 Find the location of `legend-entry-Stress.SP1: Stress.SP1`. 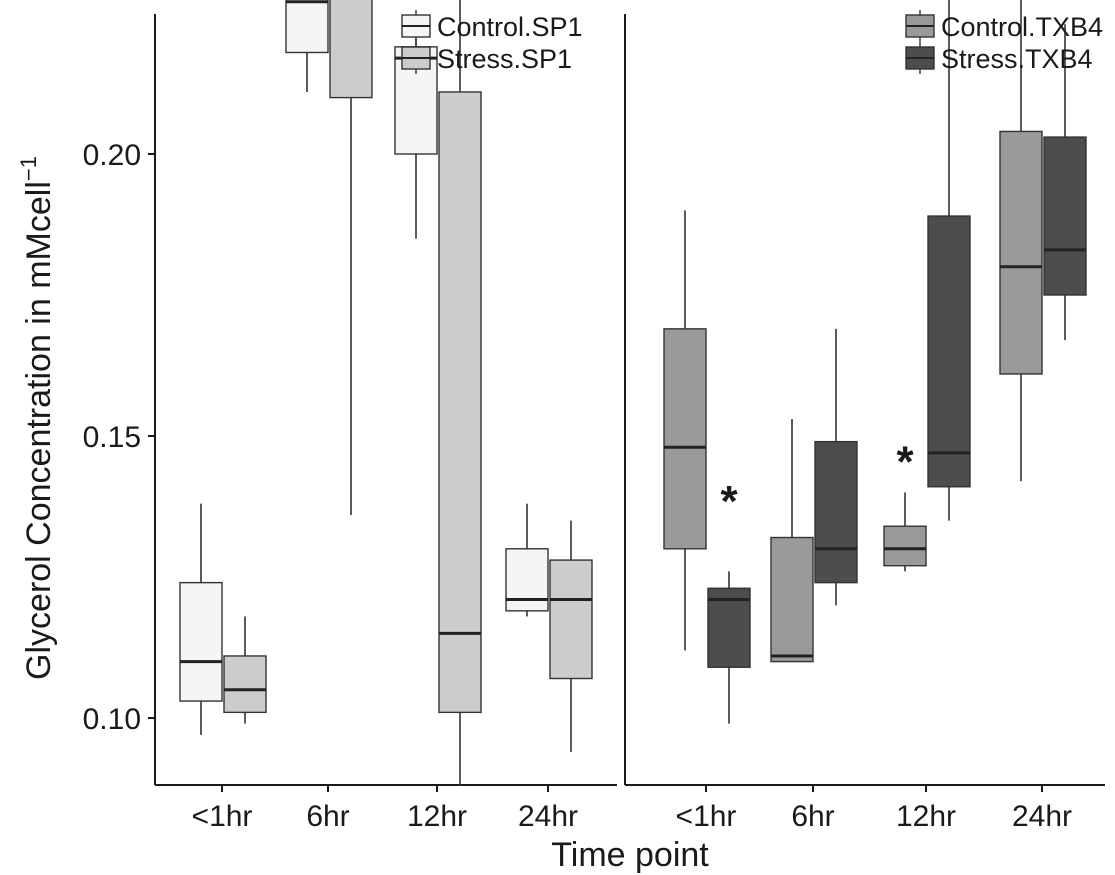

legend-entry-Stress.SP1: Stress.SP1 is located at coordinates (486, 58).